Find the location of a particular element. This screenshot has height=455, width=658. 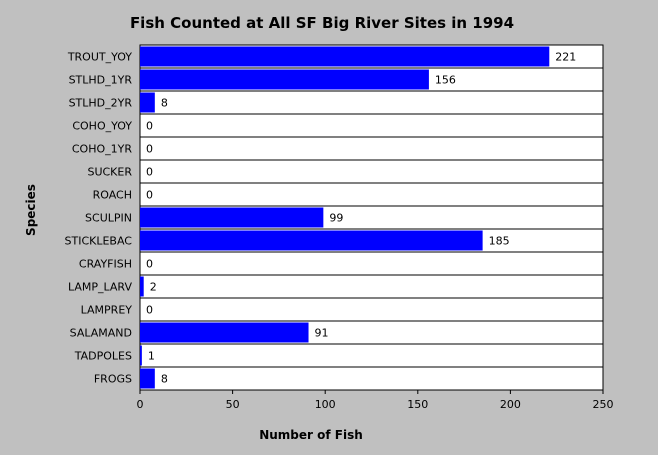

bar-frogs is located at coordinates (147, 378).